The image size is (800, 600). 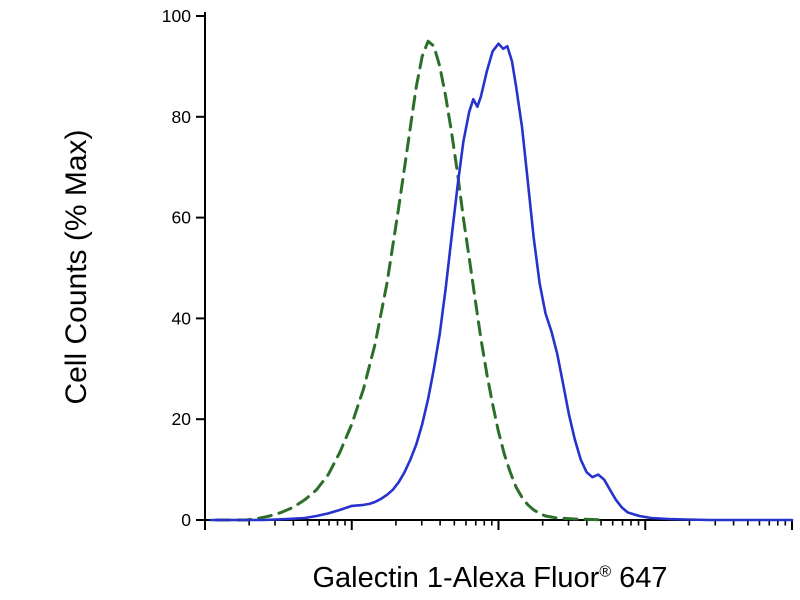 What do you see at coordinates (182, 318) in the screenshot?
I see `y-tick-label: 40` at bounding box center [182, 318].